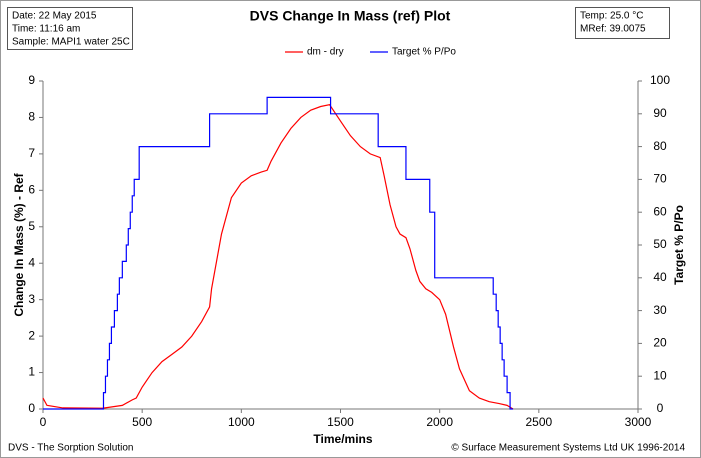  Describe the element at coordinates (613, 29) in the screenshot. I see `info-text: MRef: 39.0075` at that location.